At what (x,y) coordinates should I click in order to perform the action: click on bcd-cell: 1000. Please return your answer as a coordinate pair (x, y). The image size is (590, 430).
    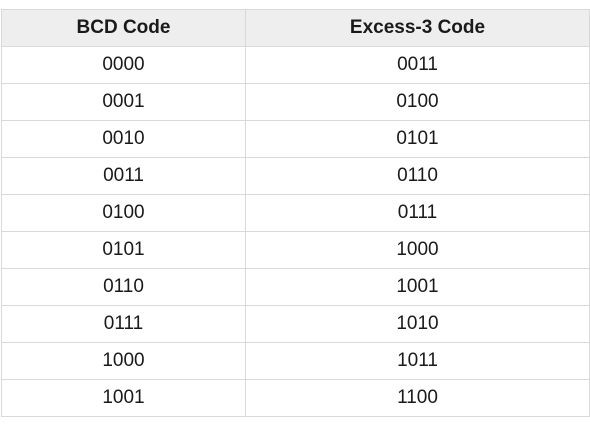
    Looking at the image, I should click on (123, 361).